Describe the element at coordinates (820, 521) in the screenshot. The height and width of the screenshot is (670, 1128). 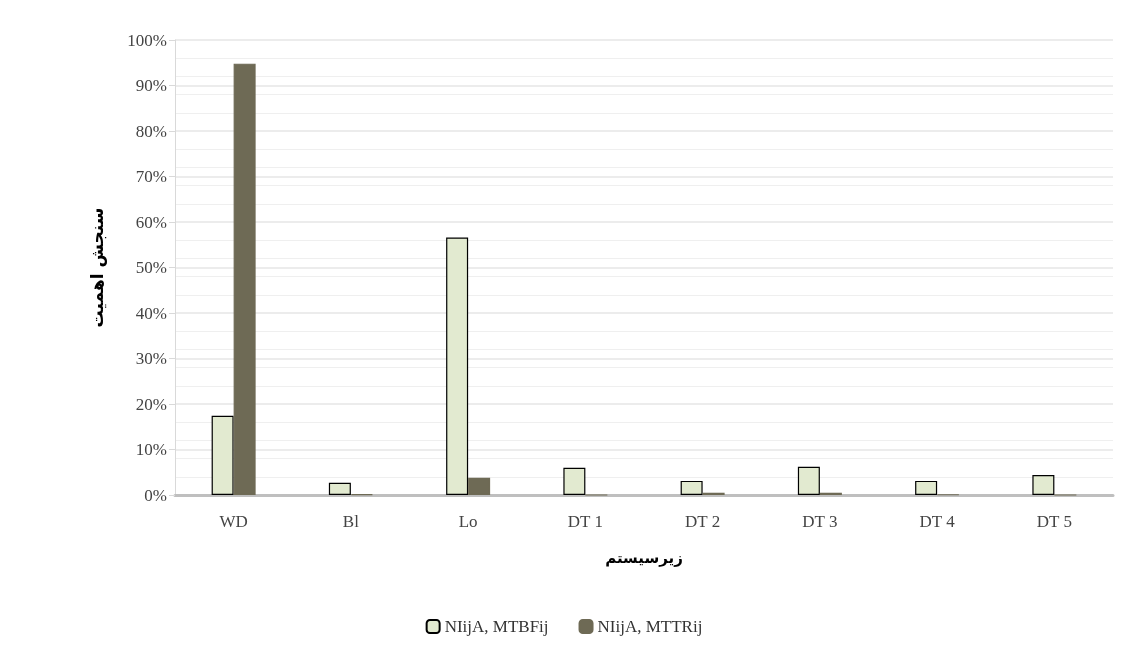
I see `x-tick-label: DT 3` at that location.